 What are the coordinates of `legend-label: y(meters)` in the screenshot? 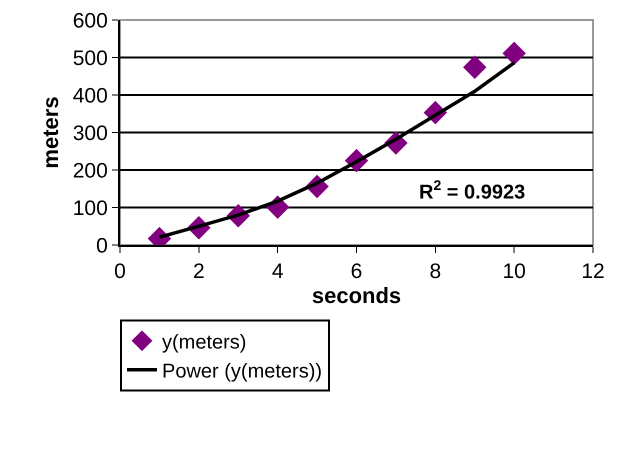 It's located at (204, 343).